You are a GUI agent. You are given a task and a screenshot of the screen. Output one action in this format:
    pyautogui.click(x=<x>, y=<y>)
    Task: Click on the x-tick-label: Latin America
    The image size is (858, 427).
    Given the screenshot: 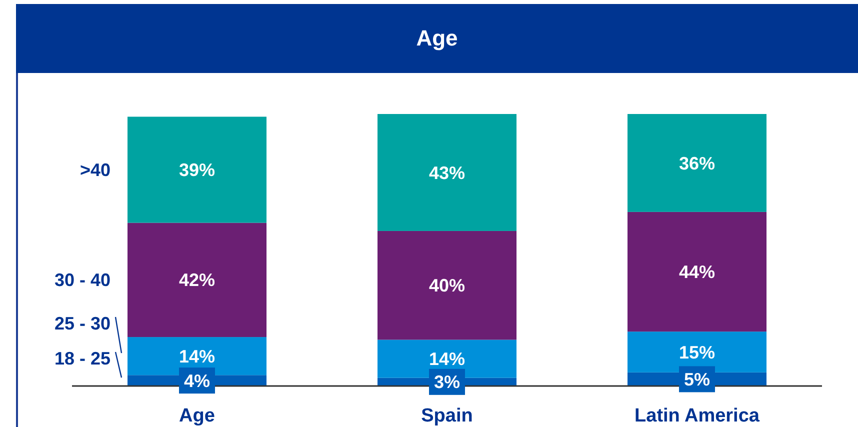 What is the action you would take?
    pyautogui.click(x=697, y=416)
    